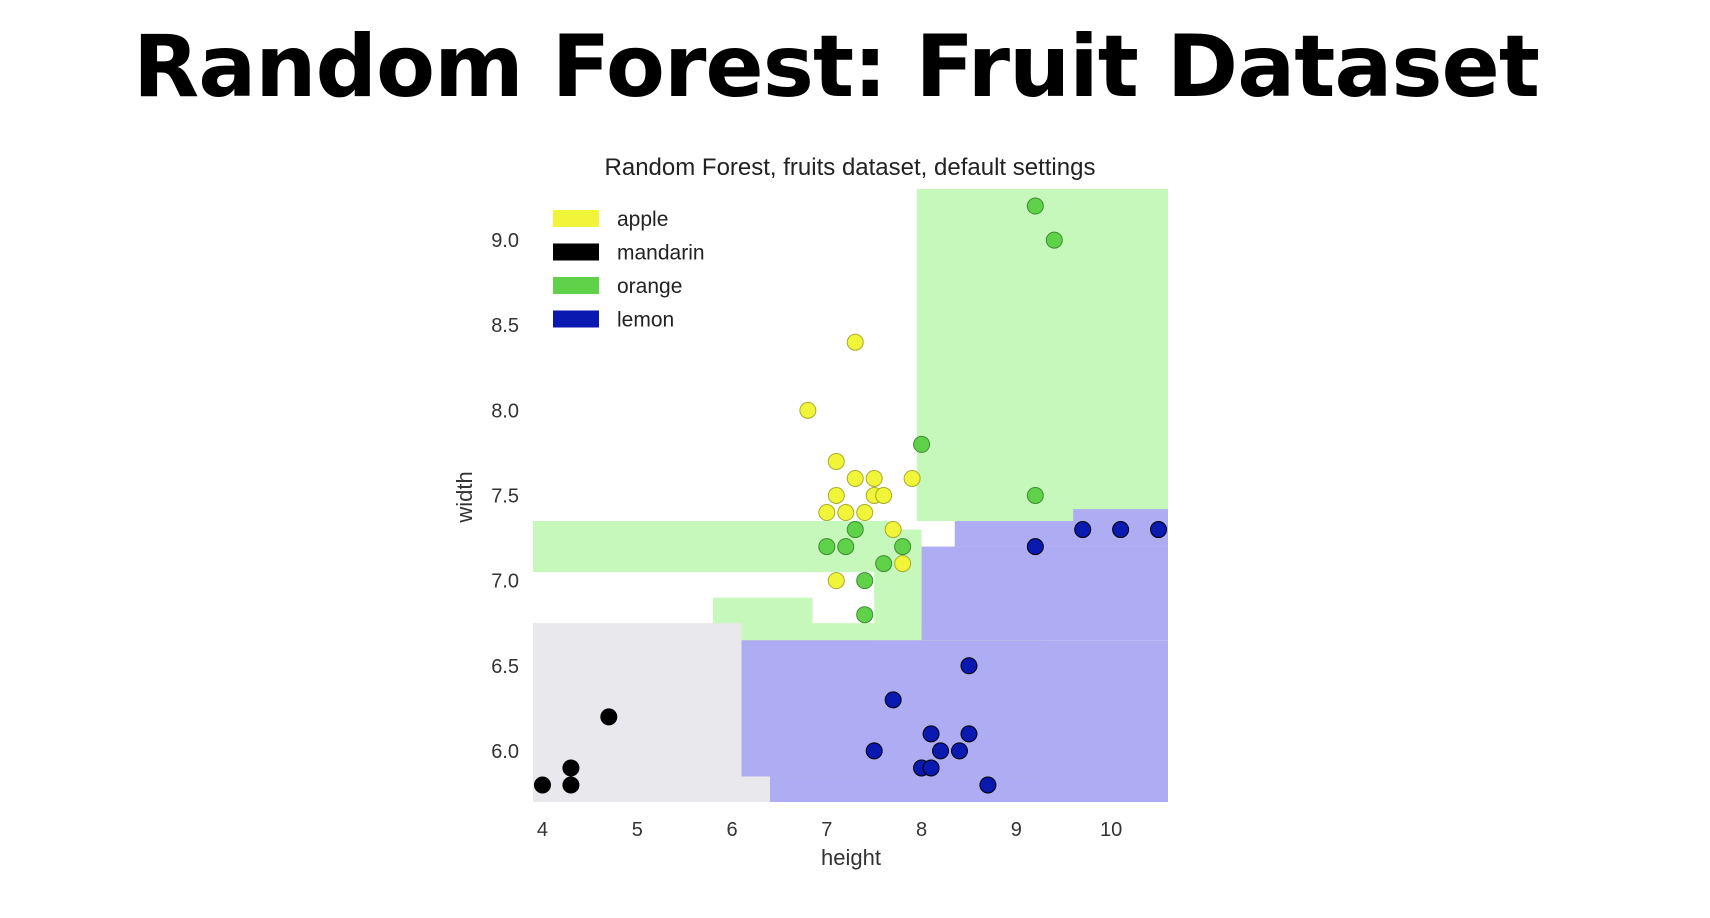 The height and width of the screenshot is (918, 1710). What do you see at coordinates (649, 286) in the screenshot?
I see `legend-label-orange: orange` at bounding box center [649, 286].